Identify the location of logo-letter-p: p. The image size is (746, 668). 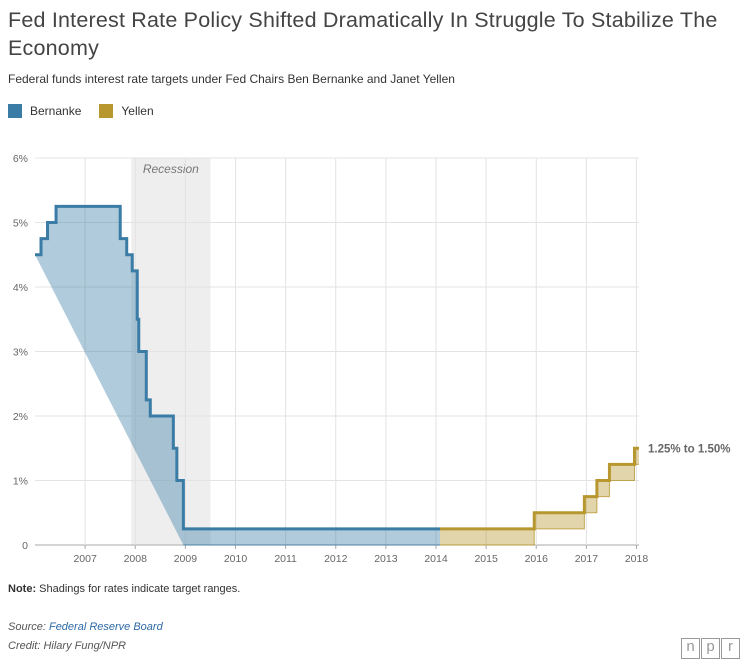
(710, 648).